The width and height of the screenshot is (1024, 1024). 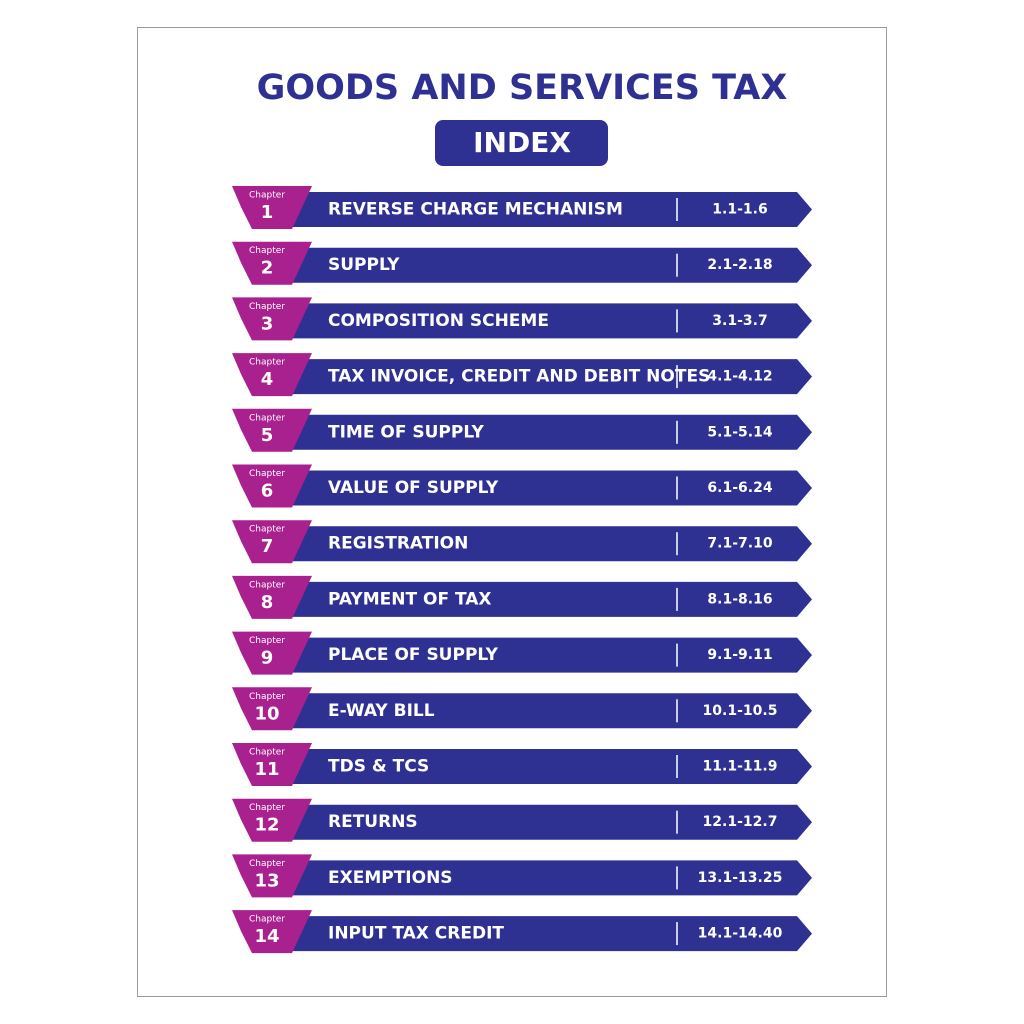 What do you see at coordinates (267, 268) in the screenshot?
I see `chapter-number: 2` at bounding box center [267, 268].